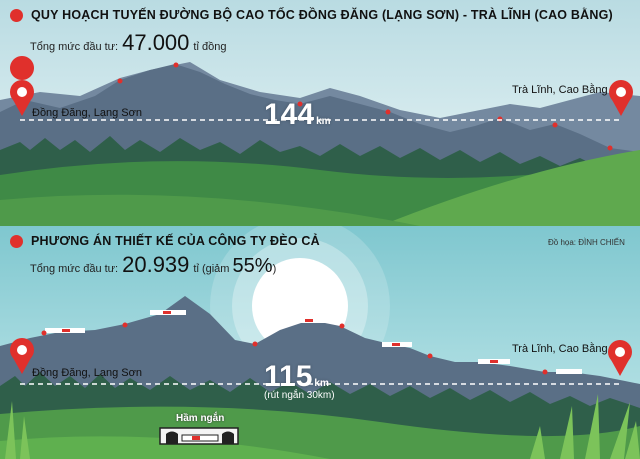 Image resolution: width=640 pixels, height=459 pixels. What do you see at coordinates (87, 373) in the screenshot?
I see `bottom-start-place: Đồng Đăng, Lạng Sơn` at bounding box center [87, 373].